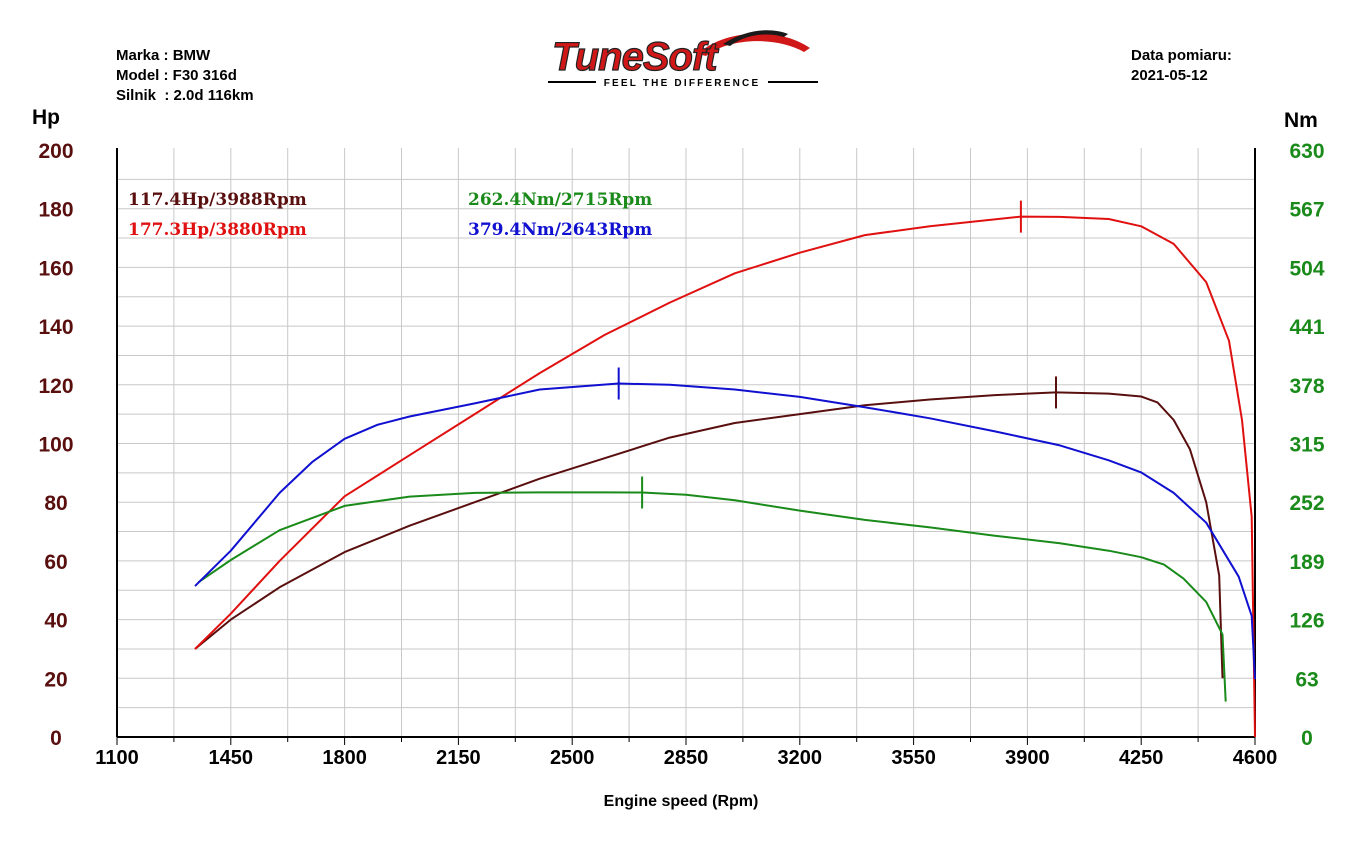 This screenshot has width=1366, height=843. I want to click on engine-value: 2.0d 116km, so click(213, 95).